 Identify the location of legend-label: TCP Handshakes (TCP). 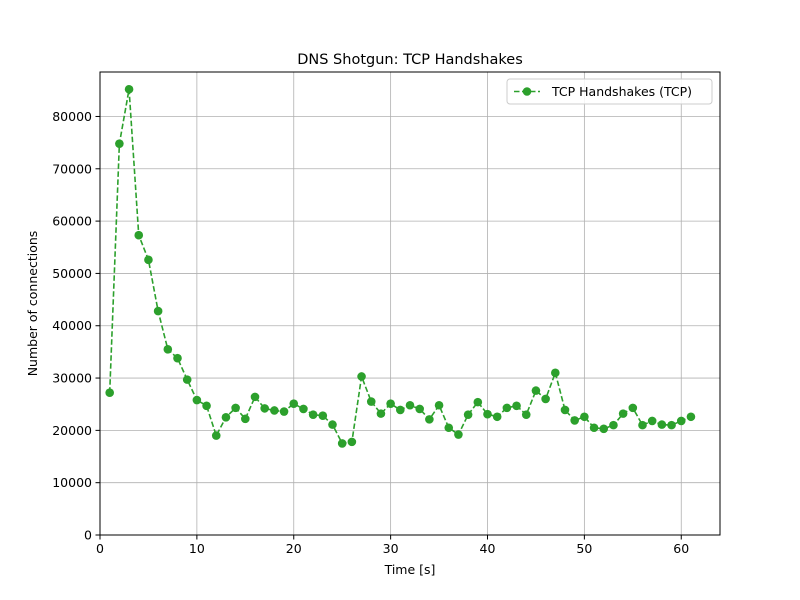
(621, 91).